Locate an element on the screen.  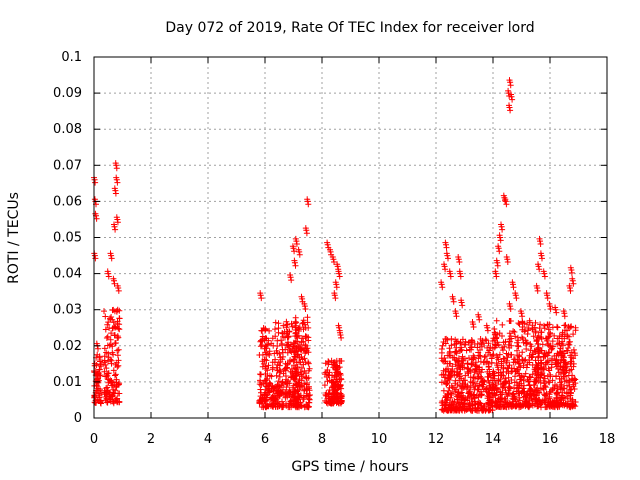
y-axis-label: ROTI / TECUs is located at coordinates (14, 238).